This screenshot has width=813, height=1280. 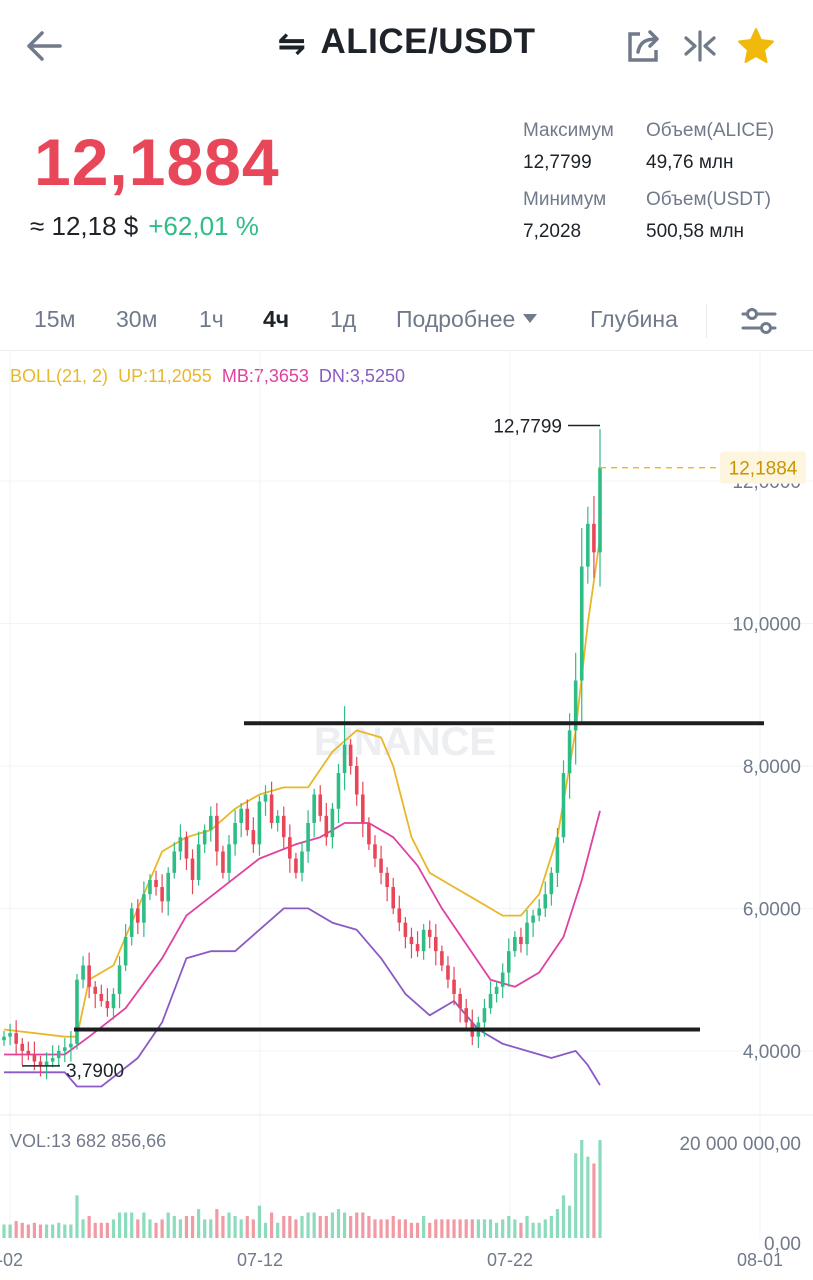 What do you see at coordinates (276, 319) in the screenshot?
I see `tab-4h: 4ч` at bounding box center [276, 319].